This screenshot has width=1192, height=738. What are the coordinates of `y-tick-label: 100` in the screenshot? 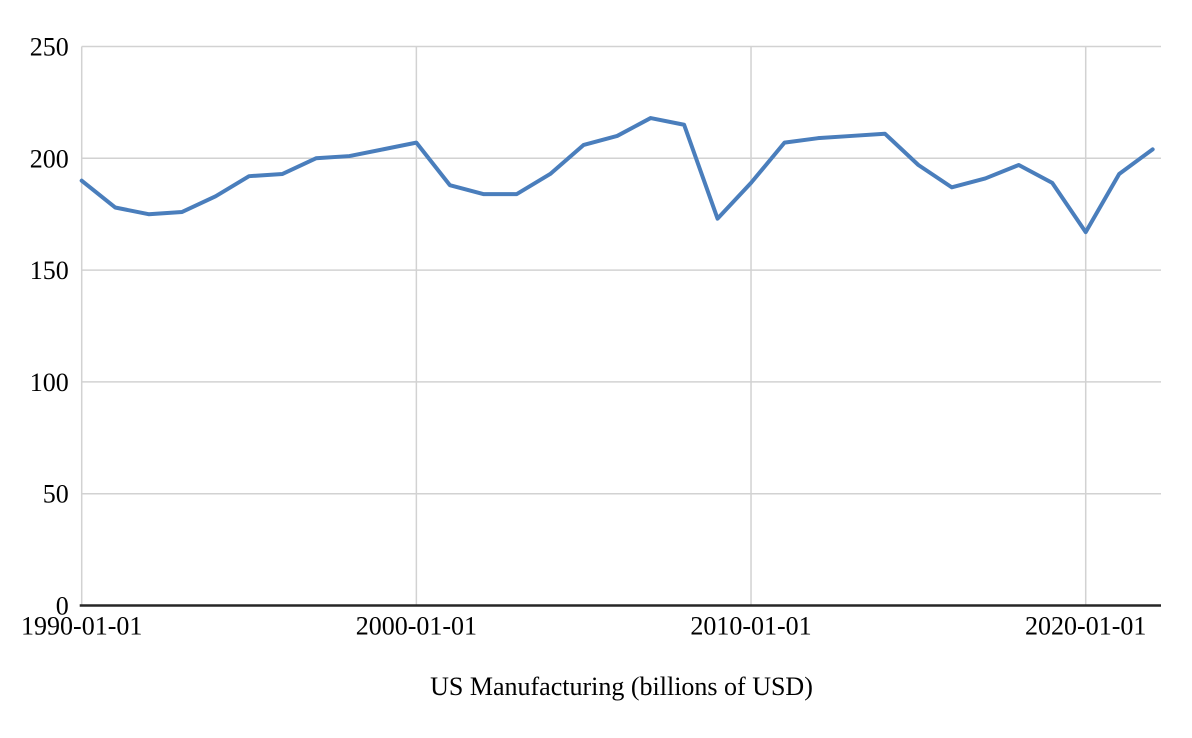 It's located at (49, 382).